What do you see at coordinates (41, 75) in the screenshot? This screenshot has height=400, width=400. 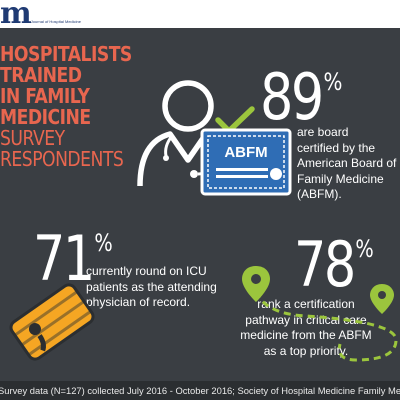 I see `title-line: TRAINED` at bounding box center [41, 75].